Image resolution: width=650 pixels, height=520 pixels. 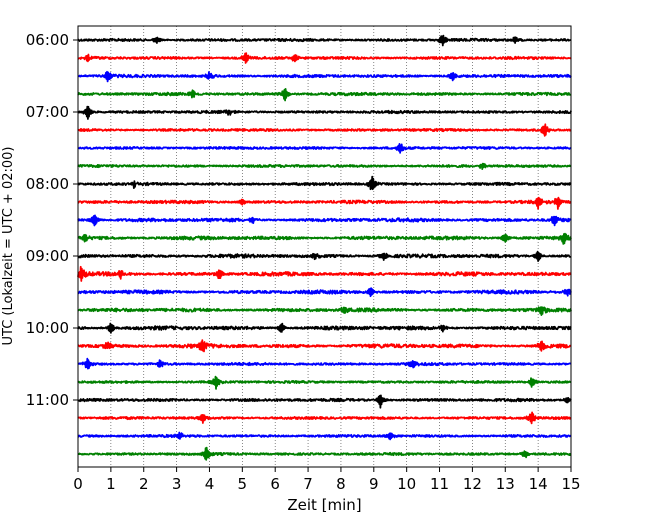 I want to click on x-tick-label: 10, so click(x=406, y=484).